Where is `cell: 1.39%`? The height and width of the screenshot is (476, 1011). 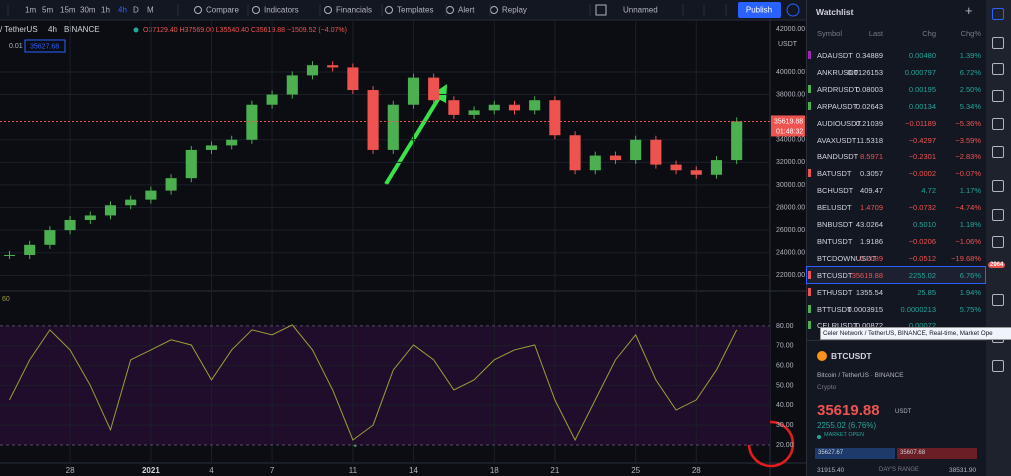
cell: 1.39% is located at coordinates (970, 55).